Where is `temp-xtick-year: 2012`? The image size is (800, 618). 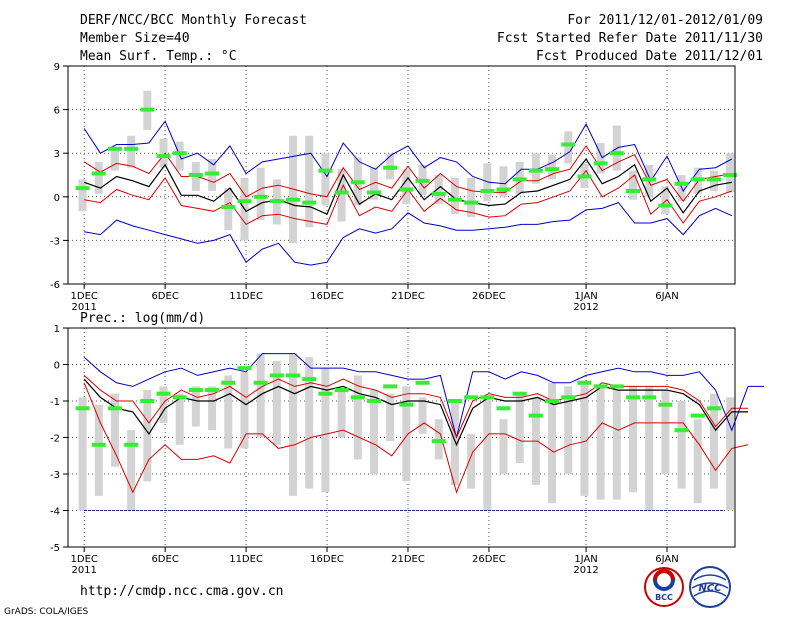 temp-xtick-year: 2012 is located at coordinates (585, 307).